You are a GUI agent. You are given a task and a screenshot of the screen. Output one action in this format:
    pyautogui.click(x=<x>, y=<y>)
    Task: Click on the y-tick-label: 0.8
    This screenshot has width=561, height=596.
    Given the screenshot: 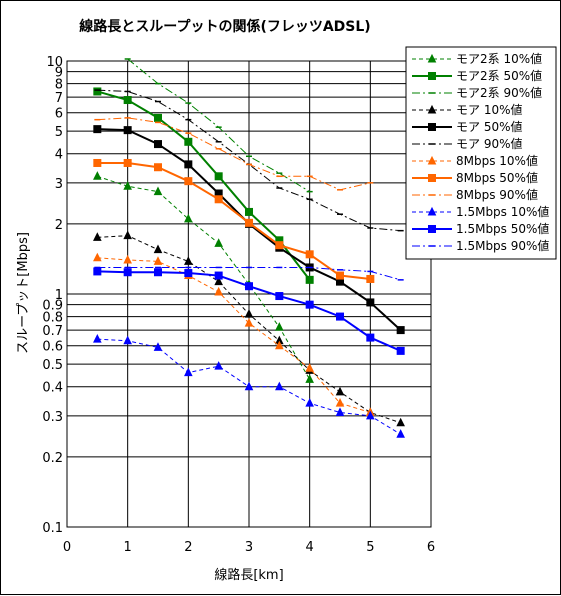 What is the action you would take?
    pyautogui.click(x=52, y=318)
    